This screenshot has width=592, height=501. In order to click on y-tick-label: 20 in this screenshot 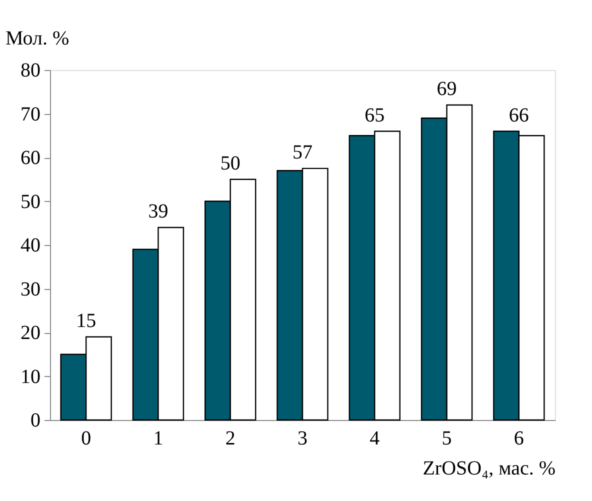, I will do `click(30, 333)`.